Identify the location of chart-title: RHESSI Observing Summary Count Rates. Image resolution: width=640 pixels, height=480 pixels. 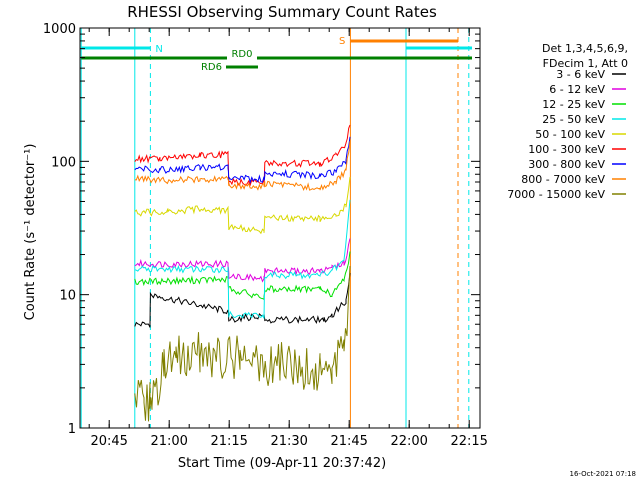
(282, 12).